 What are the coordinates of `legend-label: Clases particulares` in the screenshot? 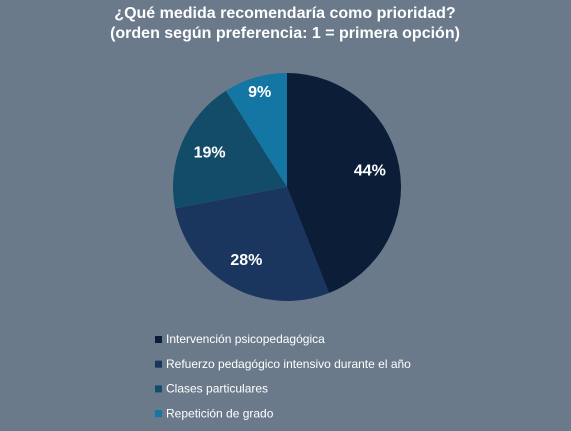 It's located at (217, 389).